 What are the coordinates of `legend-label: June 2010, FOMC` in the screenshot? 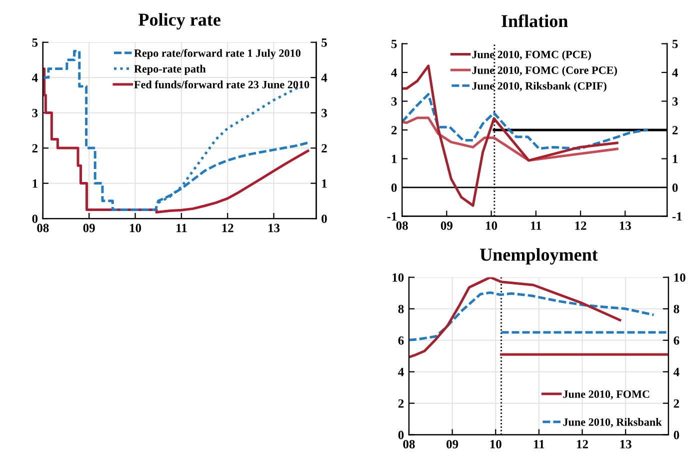 It's located at (606, 395).